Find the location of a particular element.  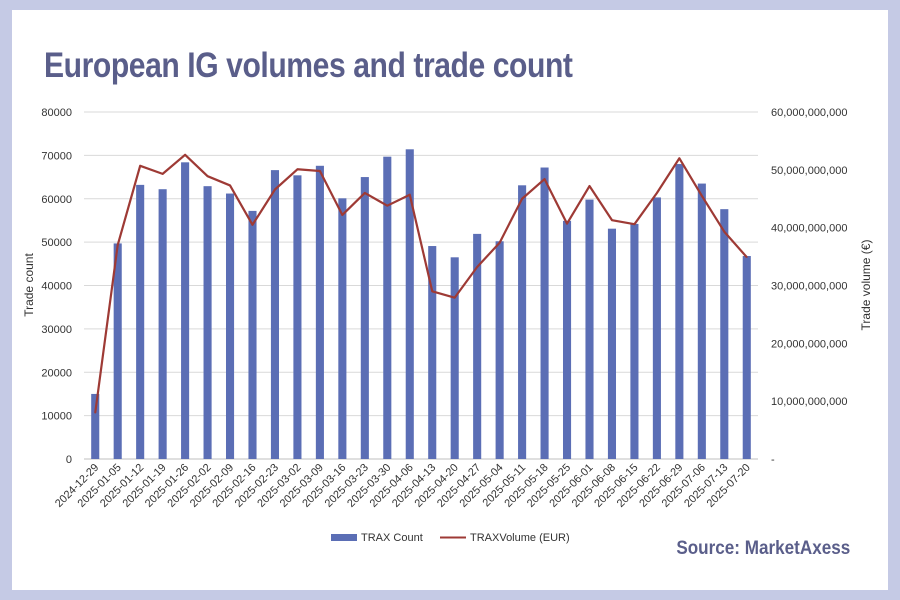

y-tick-label: 60000 is located at coordinates (56, 200).